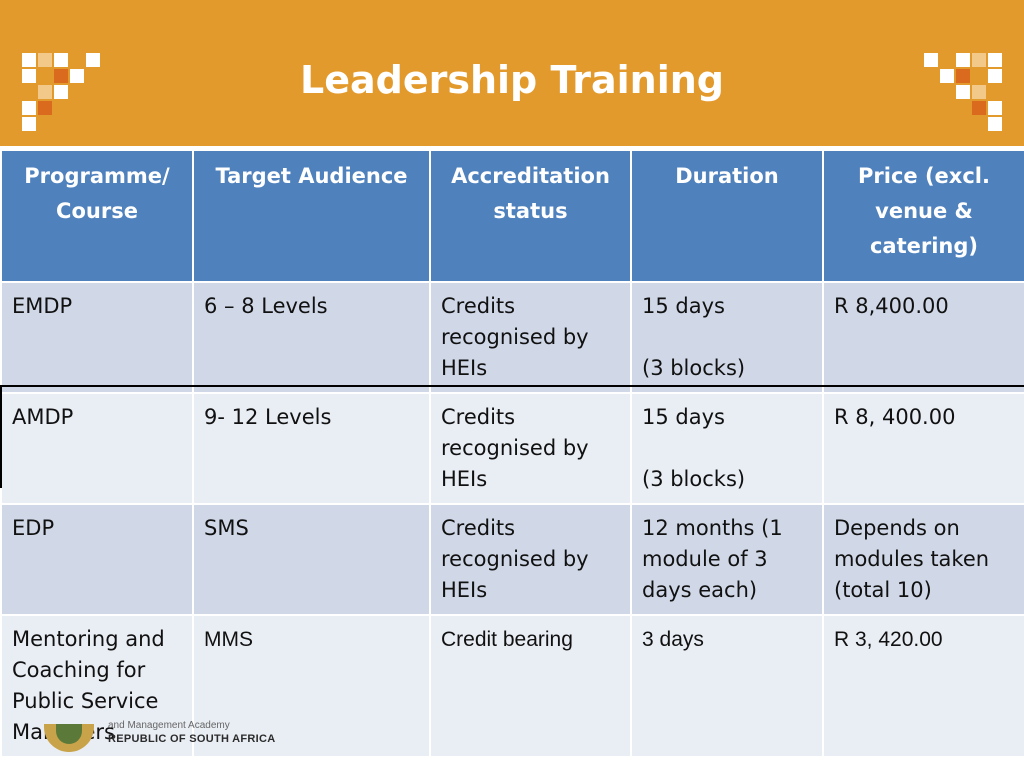 The image size is (1024, 768). Describe the element at coordinates (530, 686) in the screenshot. I see `cell-accreditation: Credit bearing` at that location.